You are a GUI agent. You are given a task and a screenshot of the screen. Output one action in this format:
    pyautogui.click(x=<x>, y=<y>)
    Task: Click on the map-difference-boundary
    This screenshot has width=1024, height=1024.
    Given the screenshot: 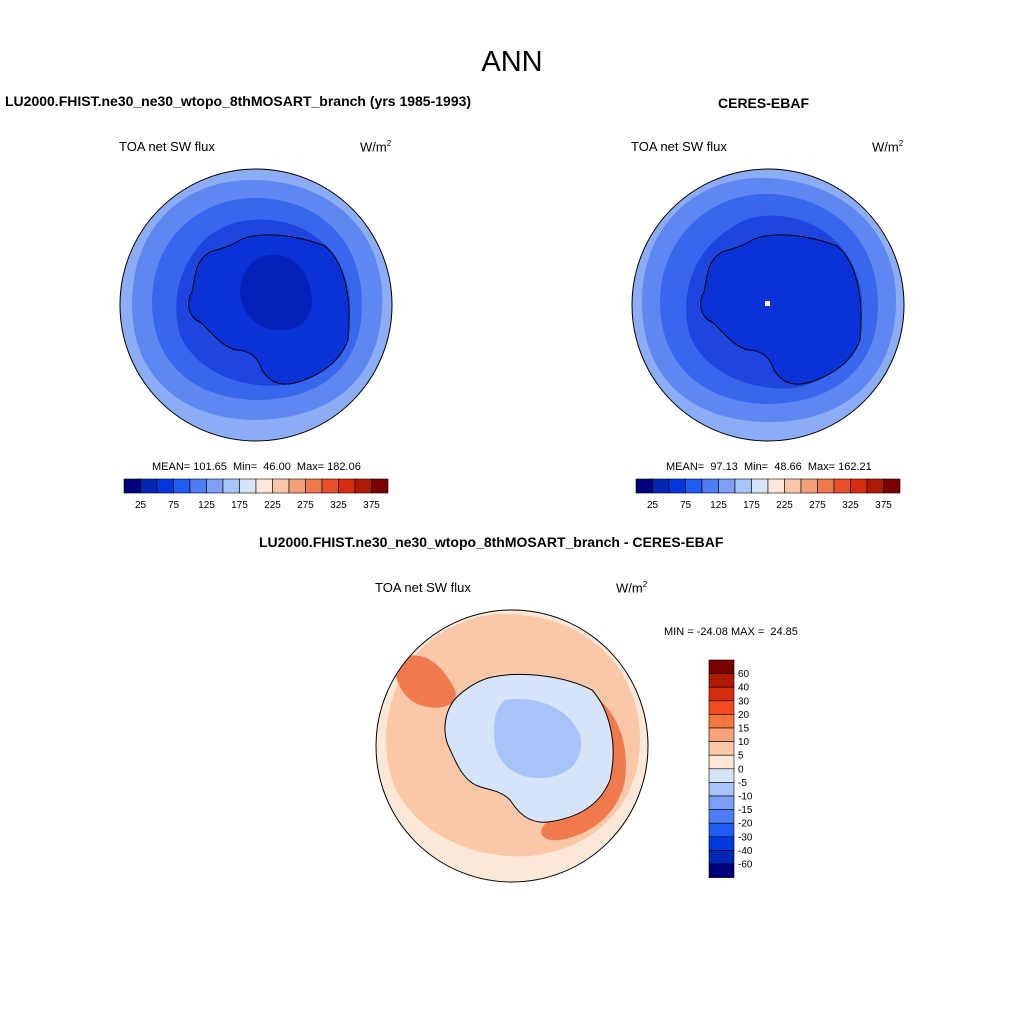 What is the action you would take?
    pyautogui.click(x=512, y=746)
    